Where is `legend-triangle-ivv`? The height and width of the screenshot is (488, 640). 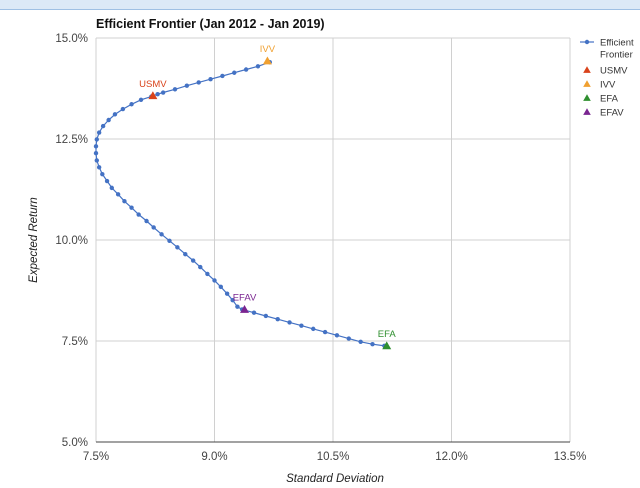
legend-triangle-ivv is located at coordinates (587, 83).